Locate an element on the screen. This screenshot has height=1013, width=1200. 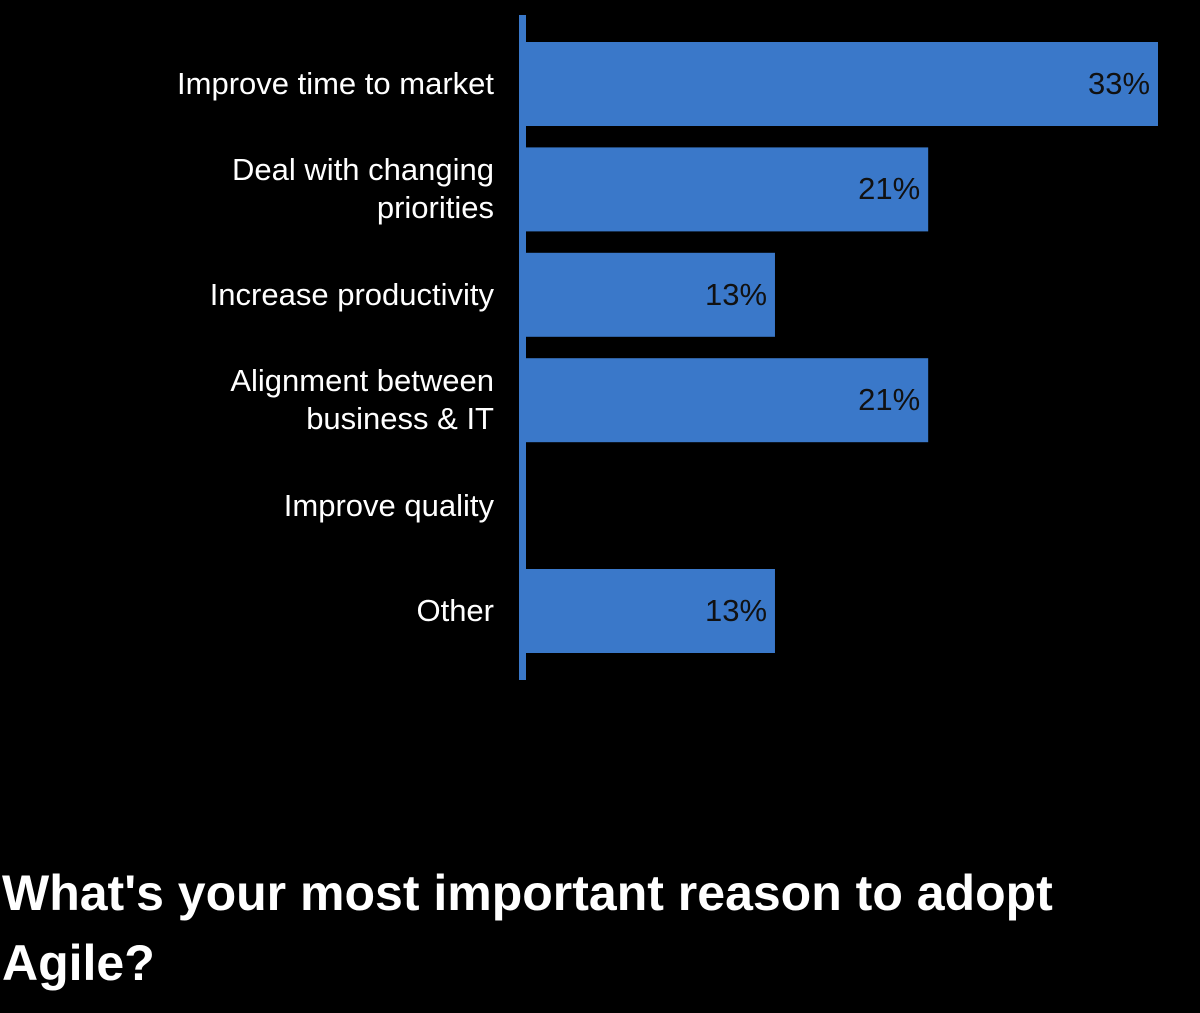
category-label: Increase productivity is located at coordinates (351, 294).